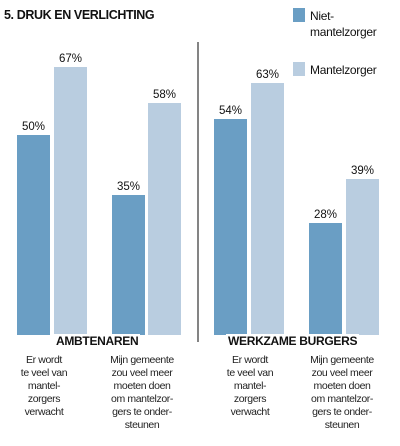  What do you see at coordinates (325, 215) in the screenshot?
I see `data-label-burgers-niet-mantelzorger-2: 28%` at bounding box center [325, 215].